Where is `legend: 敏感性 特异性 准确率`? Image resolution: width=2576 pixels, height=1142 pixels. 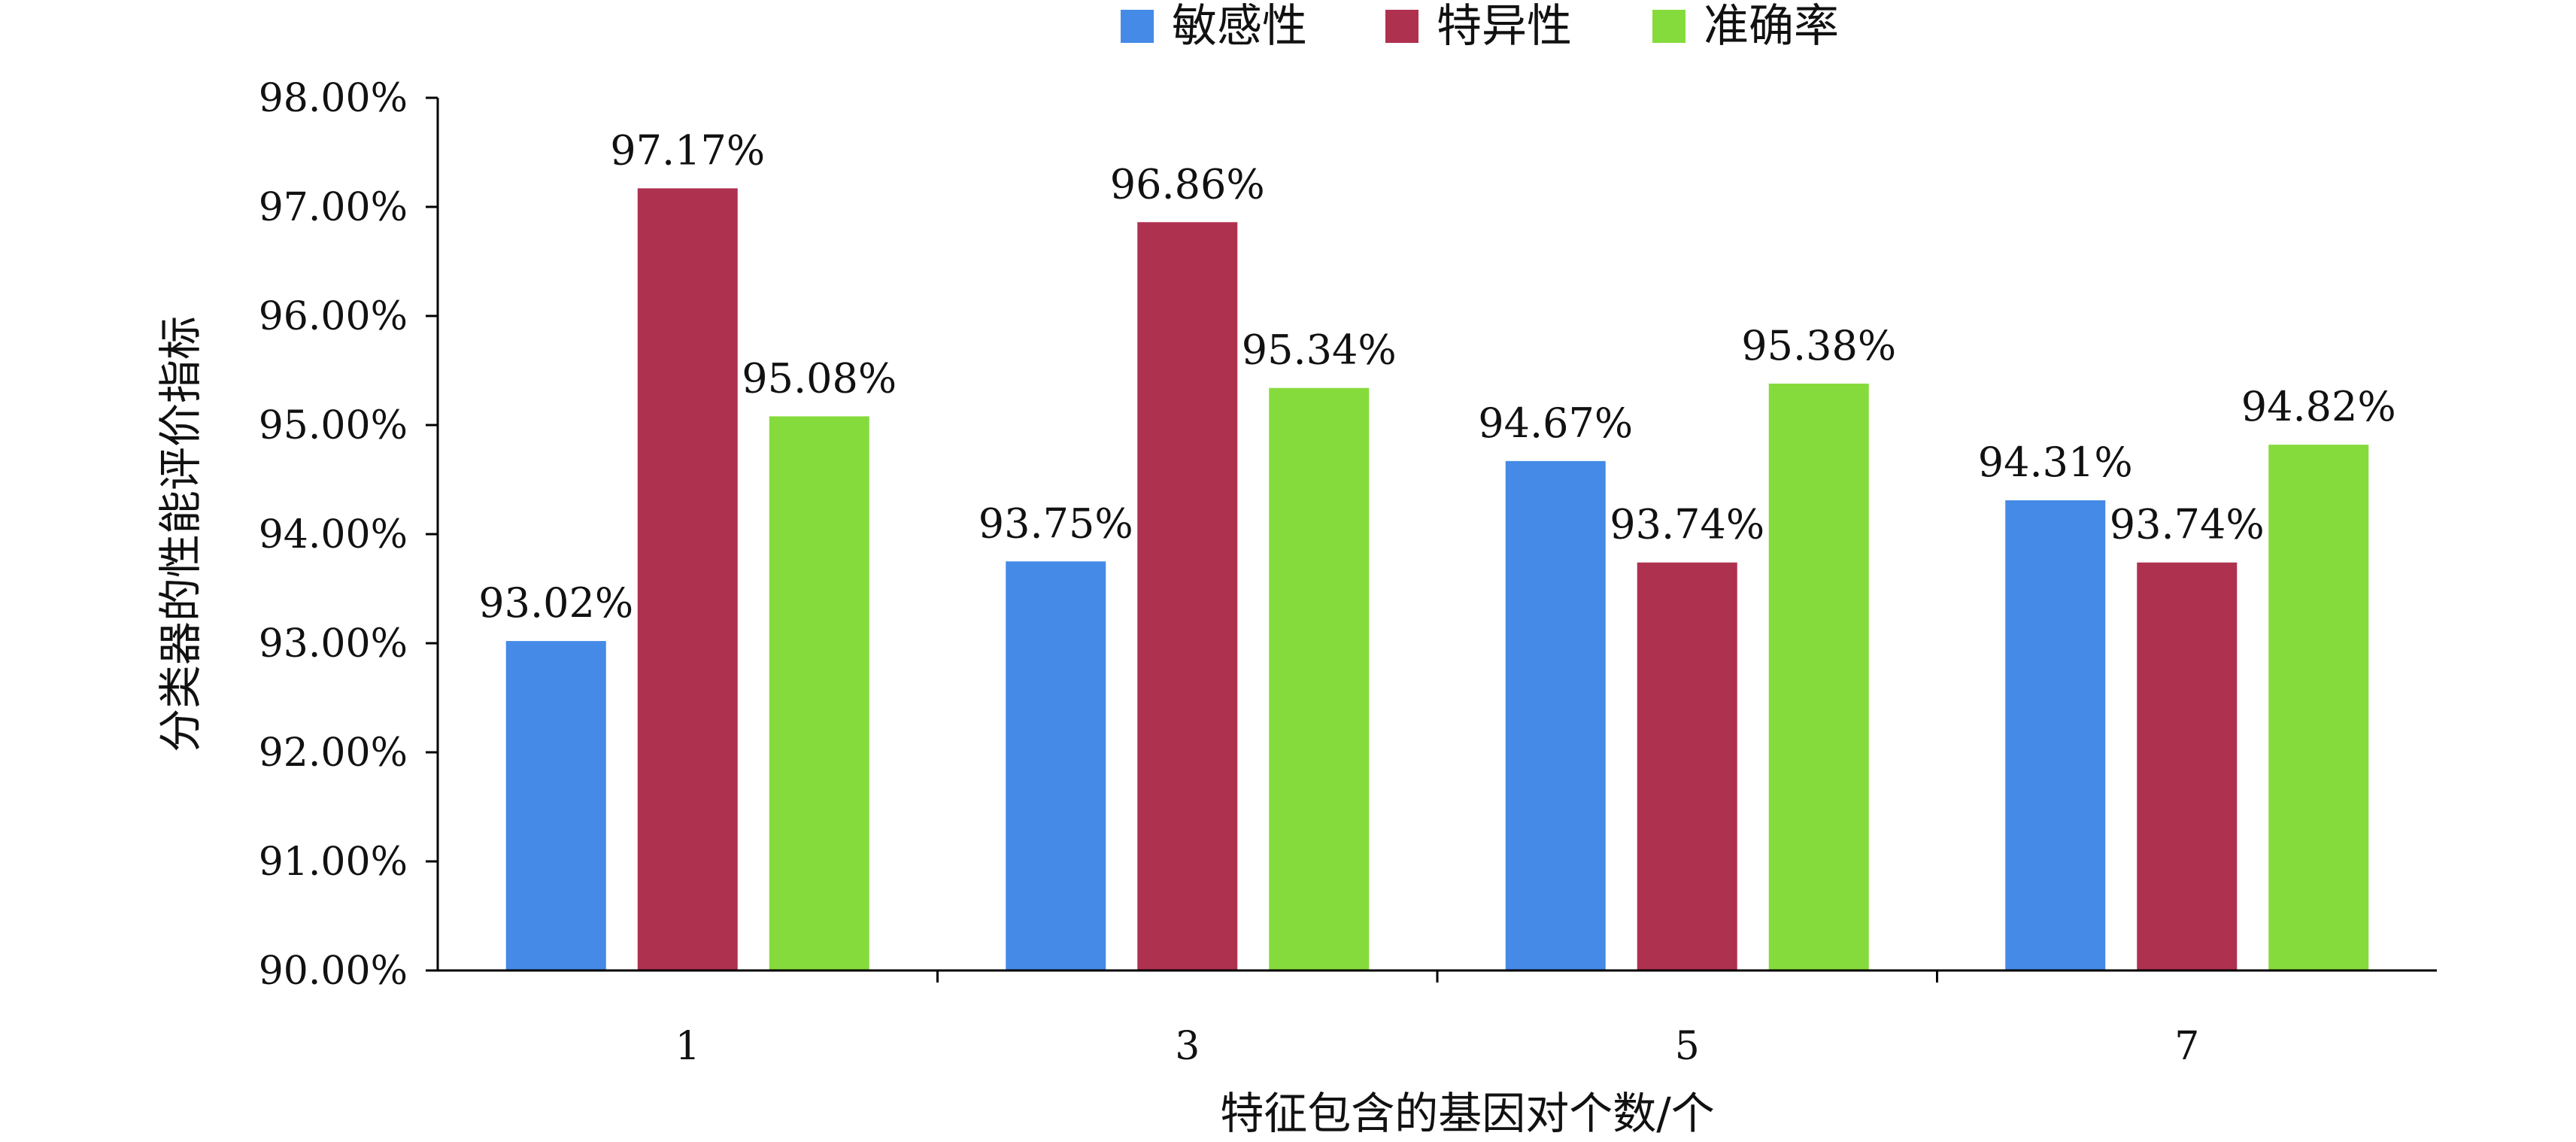
legend: 敏感性 特异性 准确率 is located at coordinates (1480, 27).